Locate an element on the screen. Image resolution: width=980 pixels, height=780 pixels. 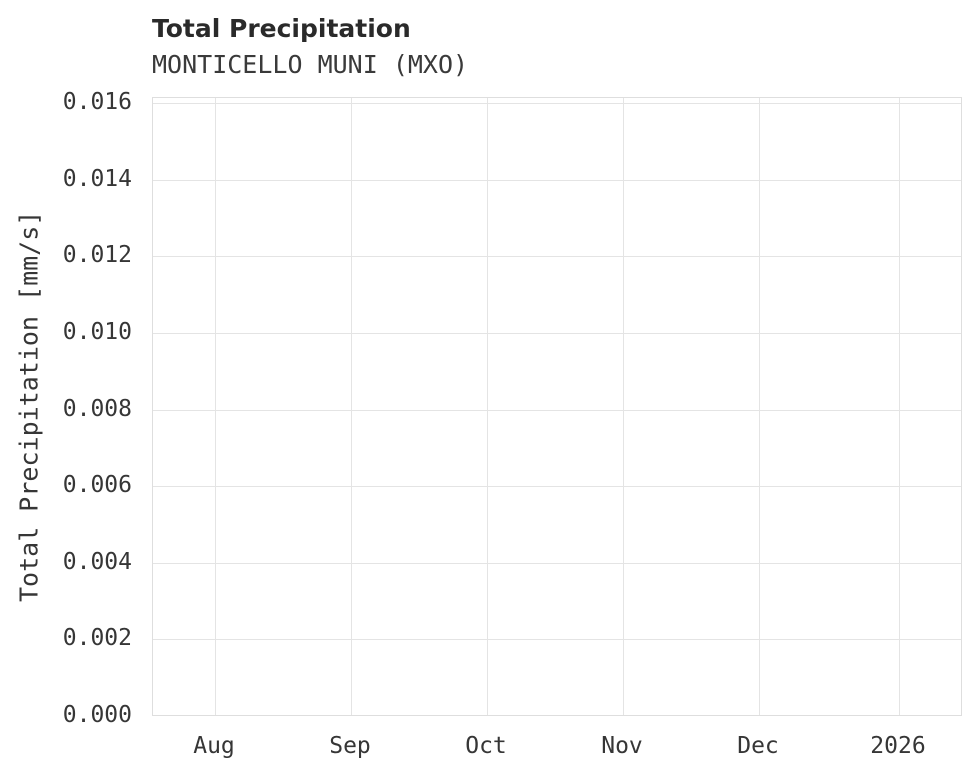
x-tick-label: Dec is located at coordinates (758, 746).